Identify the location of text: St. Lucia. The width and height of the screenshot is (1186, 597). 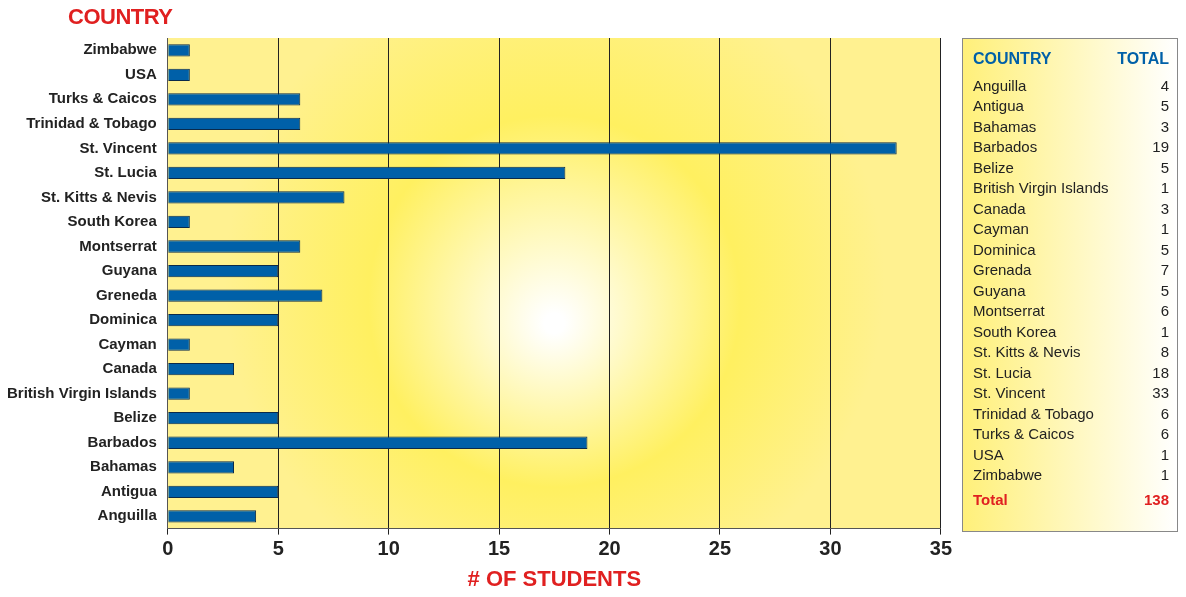
(1002, 372).